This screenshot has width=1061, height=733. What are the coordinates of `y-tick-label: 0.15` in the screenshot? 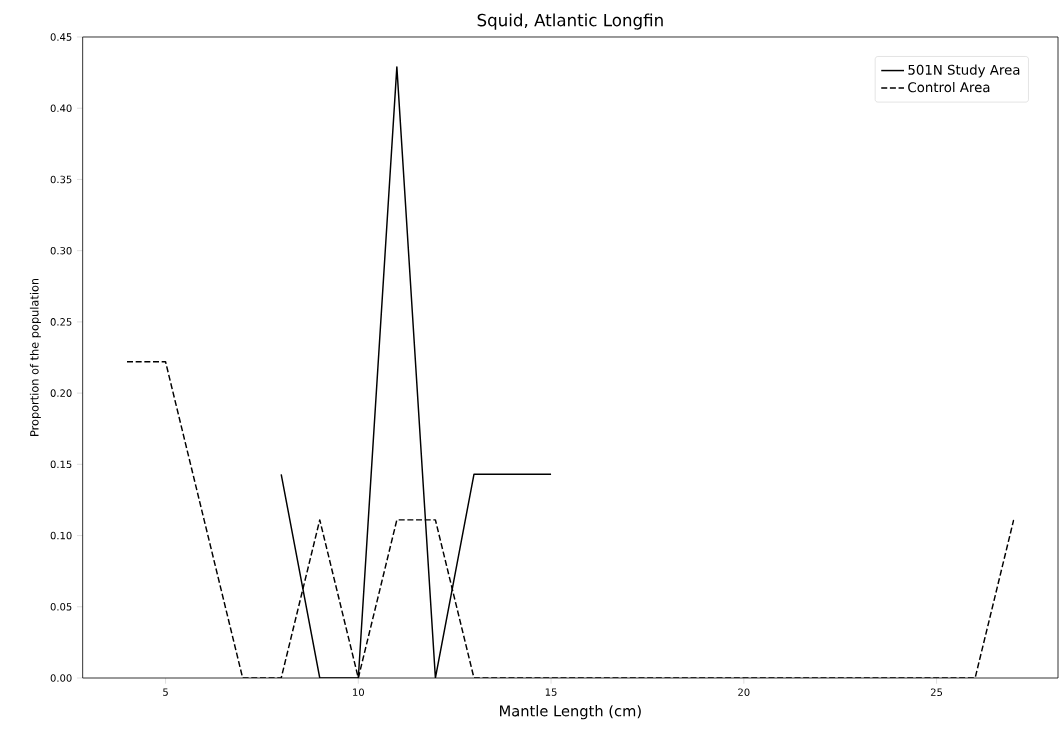 It's located at (61, 464).